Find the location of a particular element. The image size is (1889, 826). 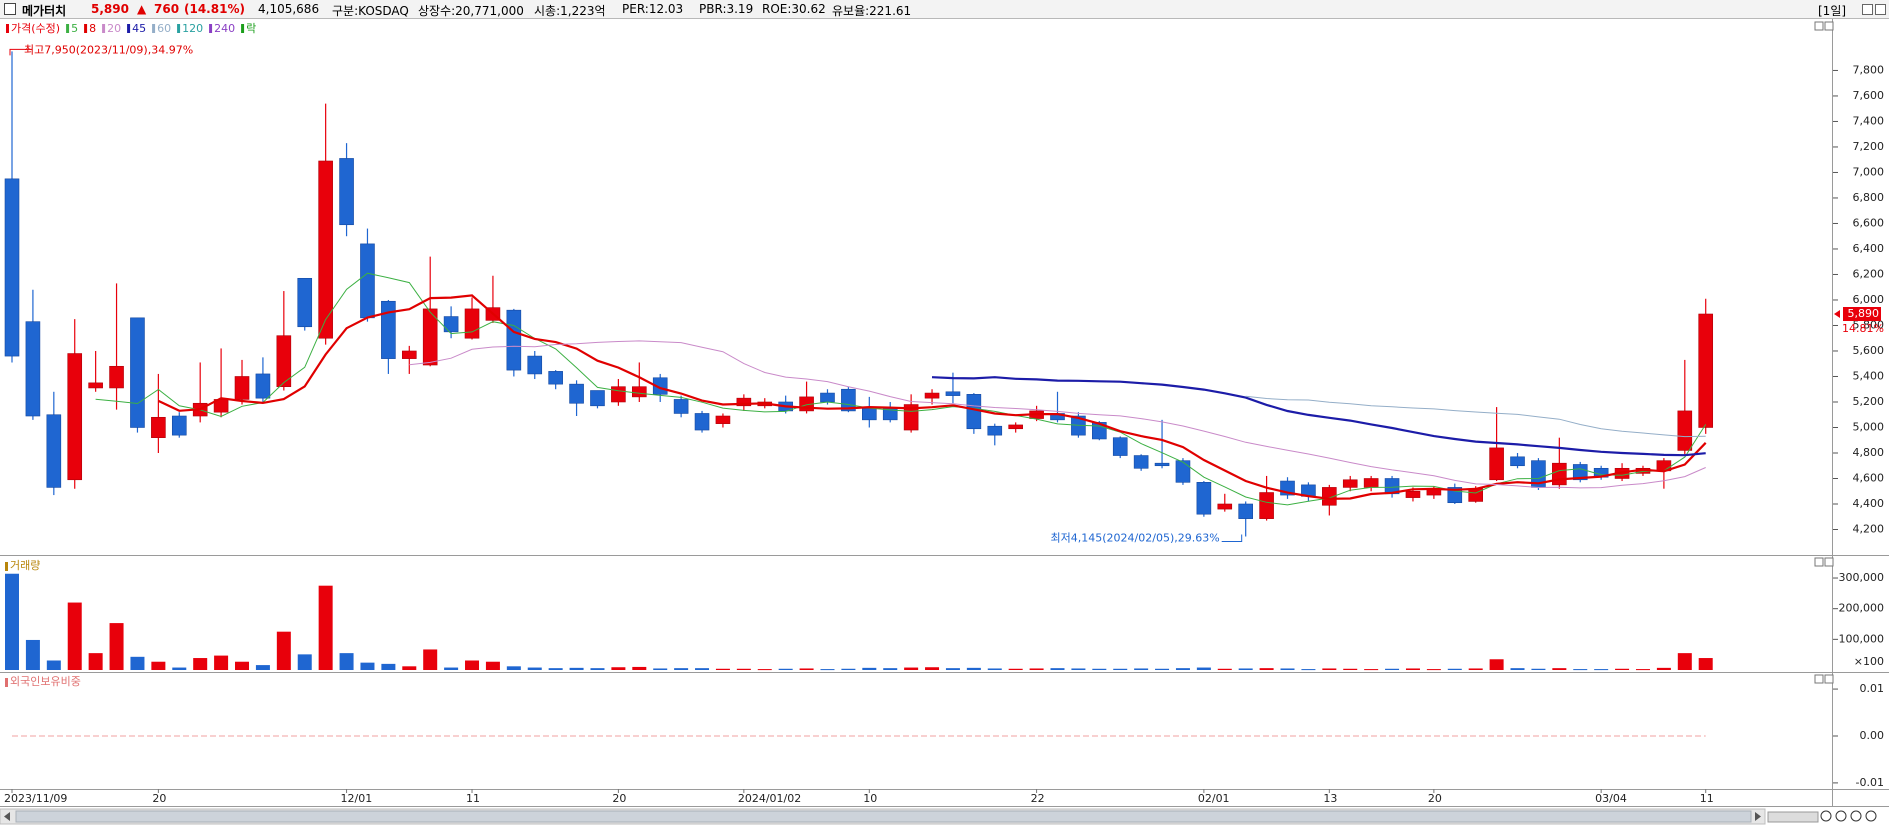

period: [1일] is located at coordinates (1832, 11).